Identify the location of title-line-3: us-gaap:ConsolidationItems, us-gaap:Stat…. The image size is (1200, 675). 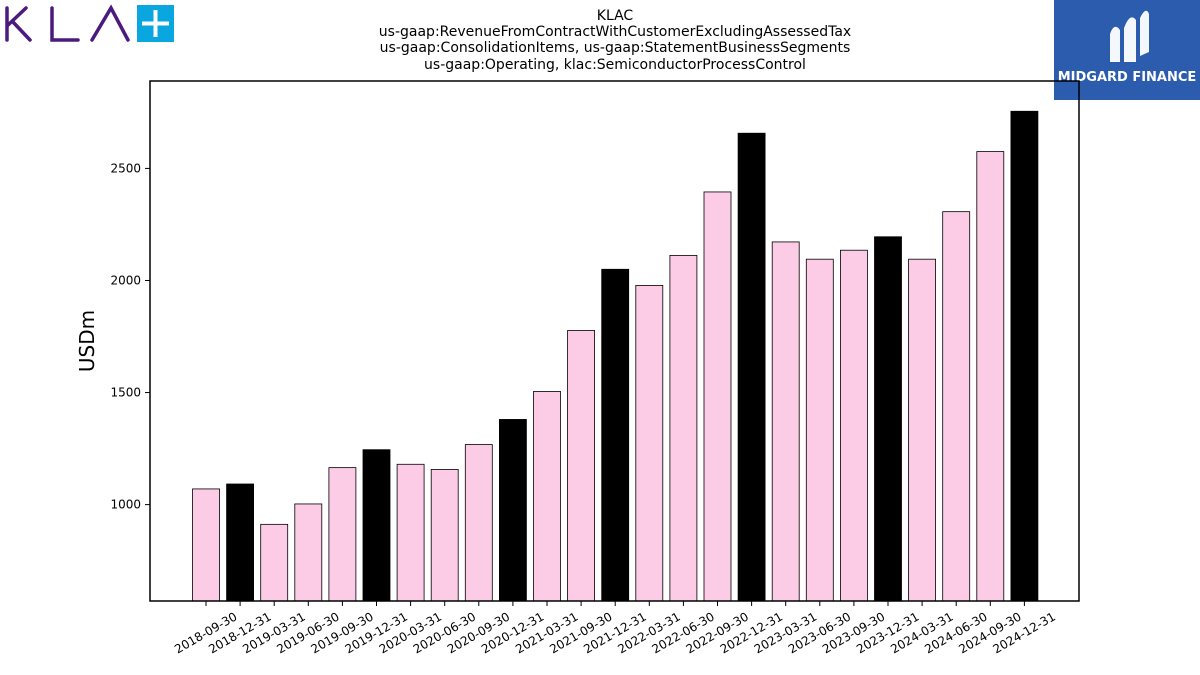
(615, 48).